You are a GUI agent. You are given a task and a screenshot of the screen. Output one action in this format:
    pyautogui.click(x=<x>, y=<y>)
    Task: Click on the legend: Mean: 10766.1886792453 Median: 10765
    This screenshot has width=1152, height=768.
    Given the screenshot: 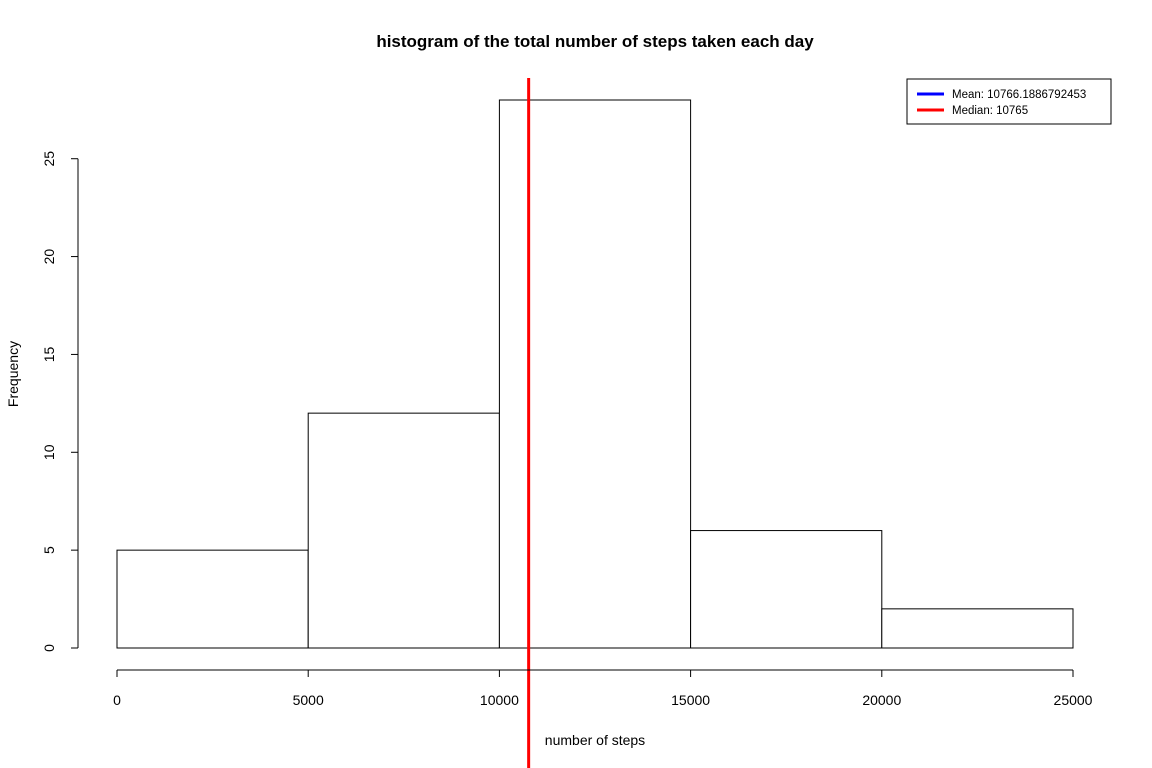 What is the action you would take?
    pyautogui.click(x=1009, y=101)
    